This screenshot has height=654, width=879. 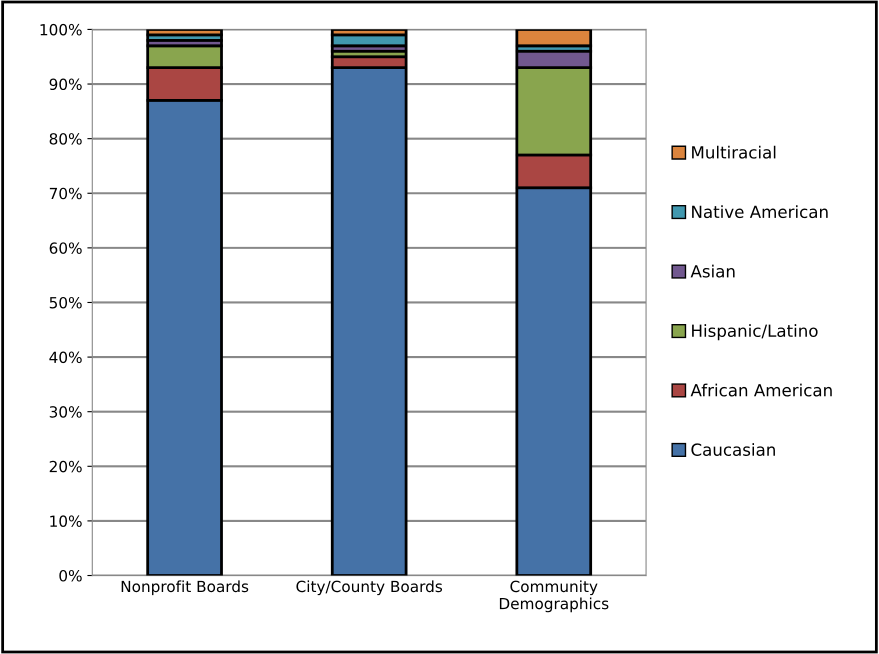 I want to click on y-tick-label: 90%, so click(x=66, y=84).